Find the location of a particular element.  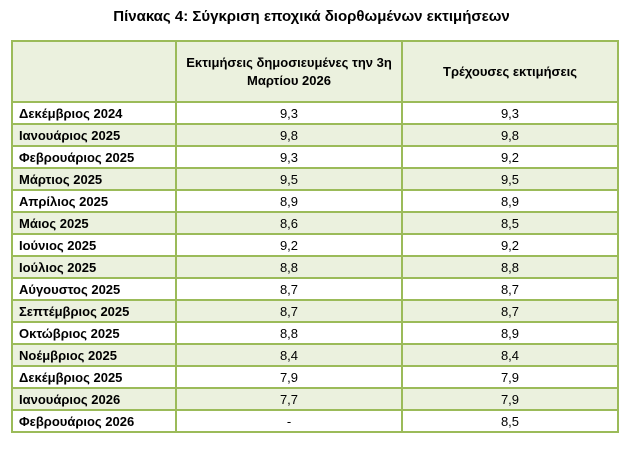

month-cell: Δεκέμβριος 2025 is located at coordinates (94, 377).